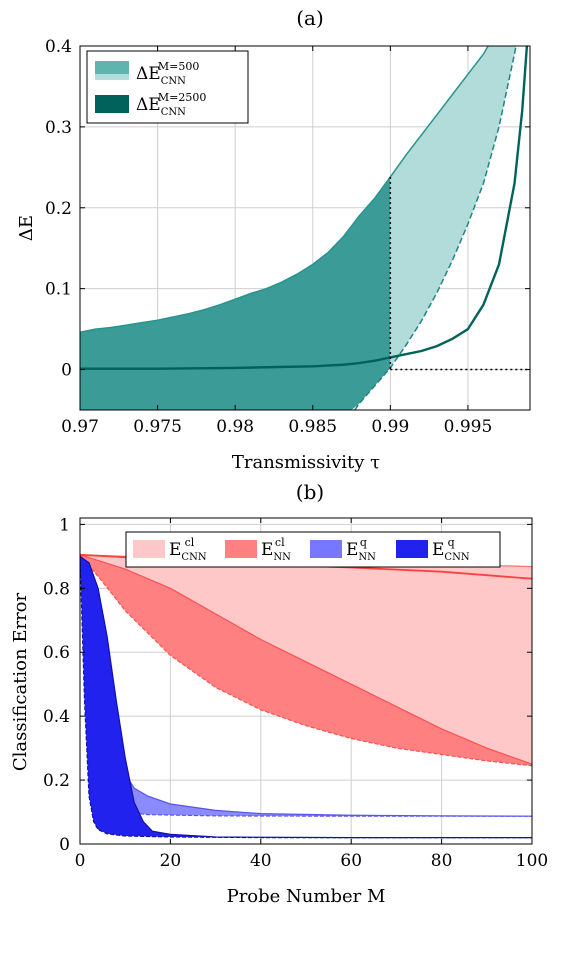 The image size is (569, 965). What do you see at coordinates (64, 525) in the screenshot?
I see `panel-b-y-tick-label: 1` at bounding box center [64, 525].